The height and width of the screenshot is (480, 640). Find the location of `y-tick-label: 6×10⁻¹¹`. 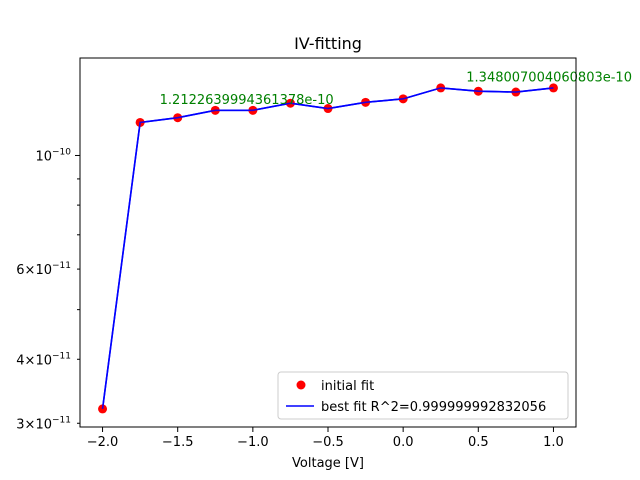

y-tick-label: 6×10⁻¹¹ is located at coordinates (43, 269).